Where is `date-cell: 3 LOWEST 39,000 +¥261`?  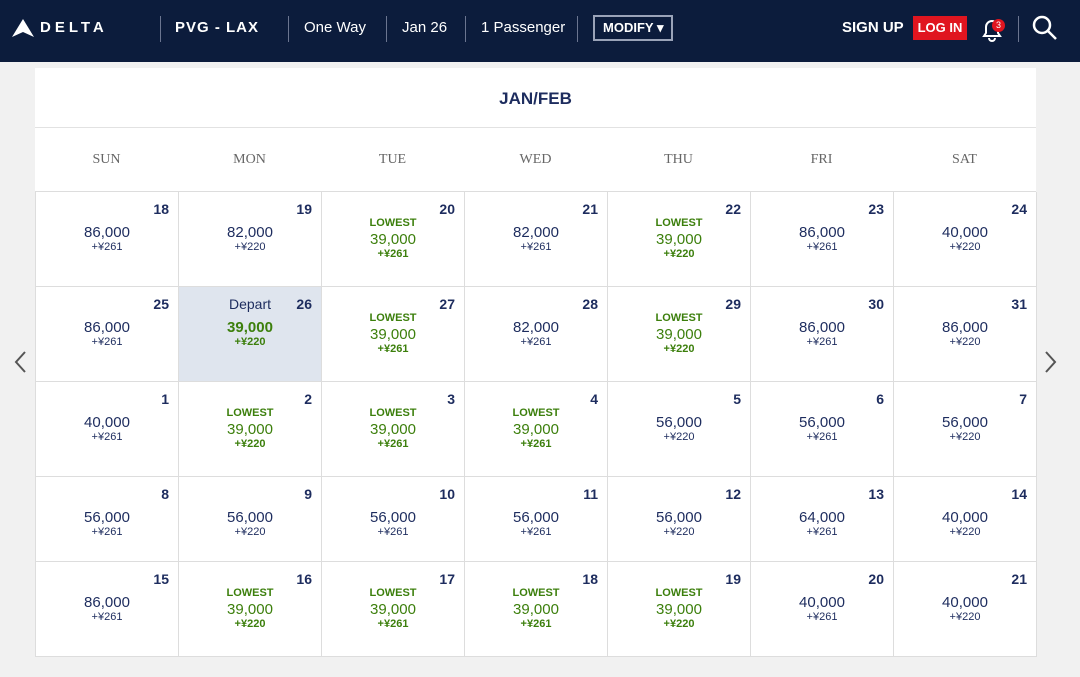 date-cell: 3 LOWEST 39,000 +¥261 is located at coordinates (393, 429).